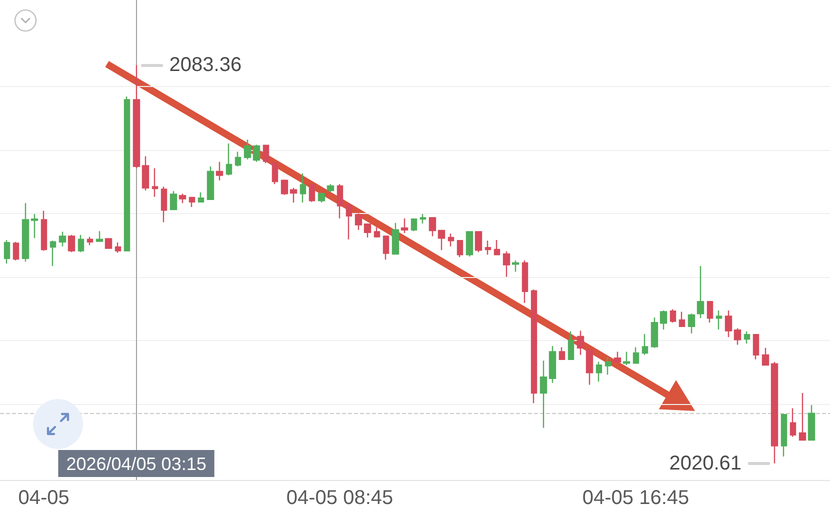  Describe the element at coordinates (136, 464) in the screenshot. I see `ref-line-label: 2026/04/05 03:15` at that location.